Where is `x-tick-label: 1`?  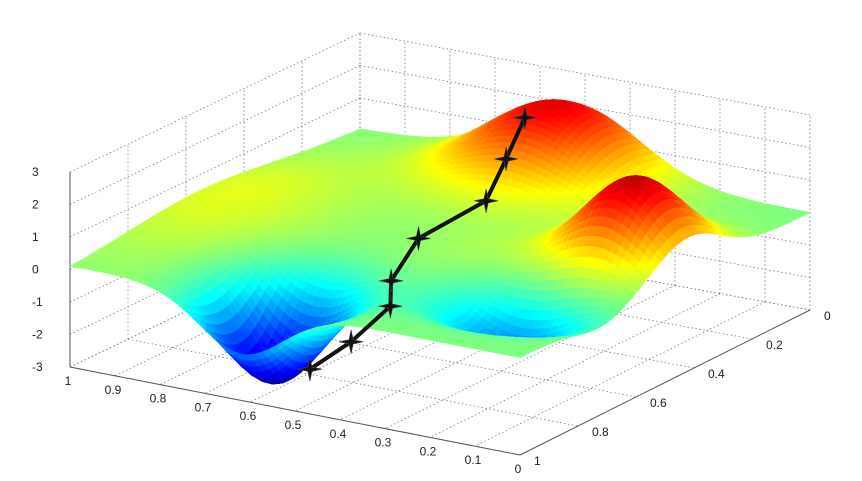 x-tick-label: 1 is located at coordinates (68, 381).